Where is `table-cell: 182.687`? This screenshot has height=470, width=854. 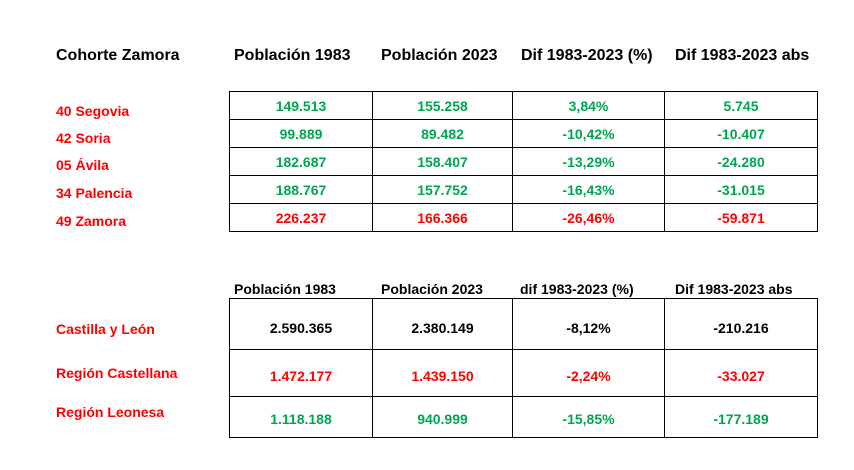 table-cell: 182.687 is located at coordinates (301, 161).